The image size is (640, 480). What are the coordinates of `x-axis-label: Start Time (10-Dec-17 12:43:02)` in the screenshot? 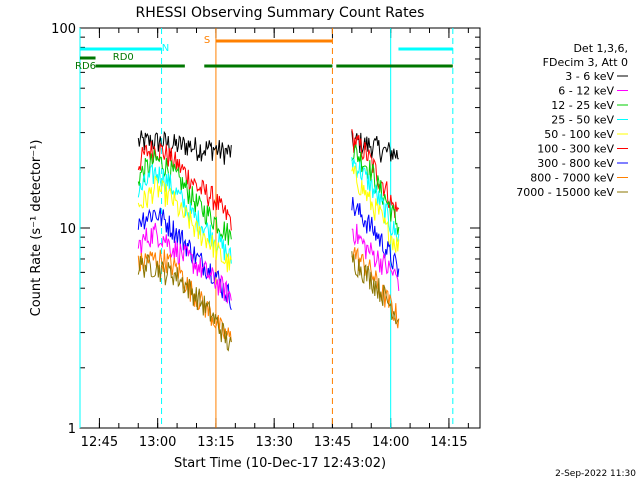 It's located at (280, 463).